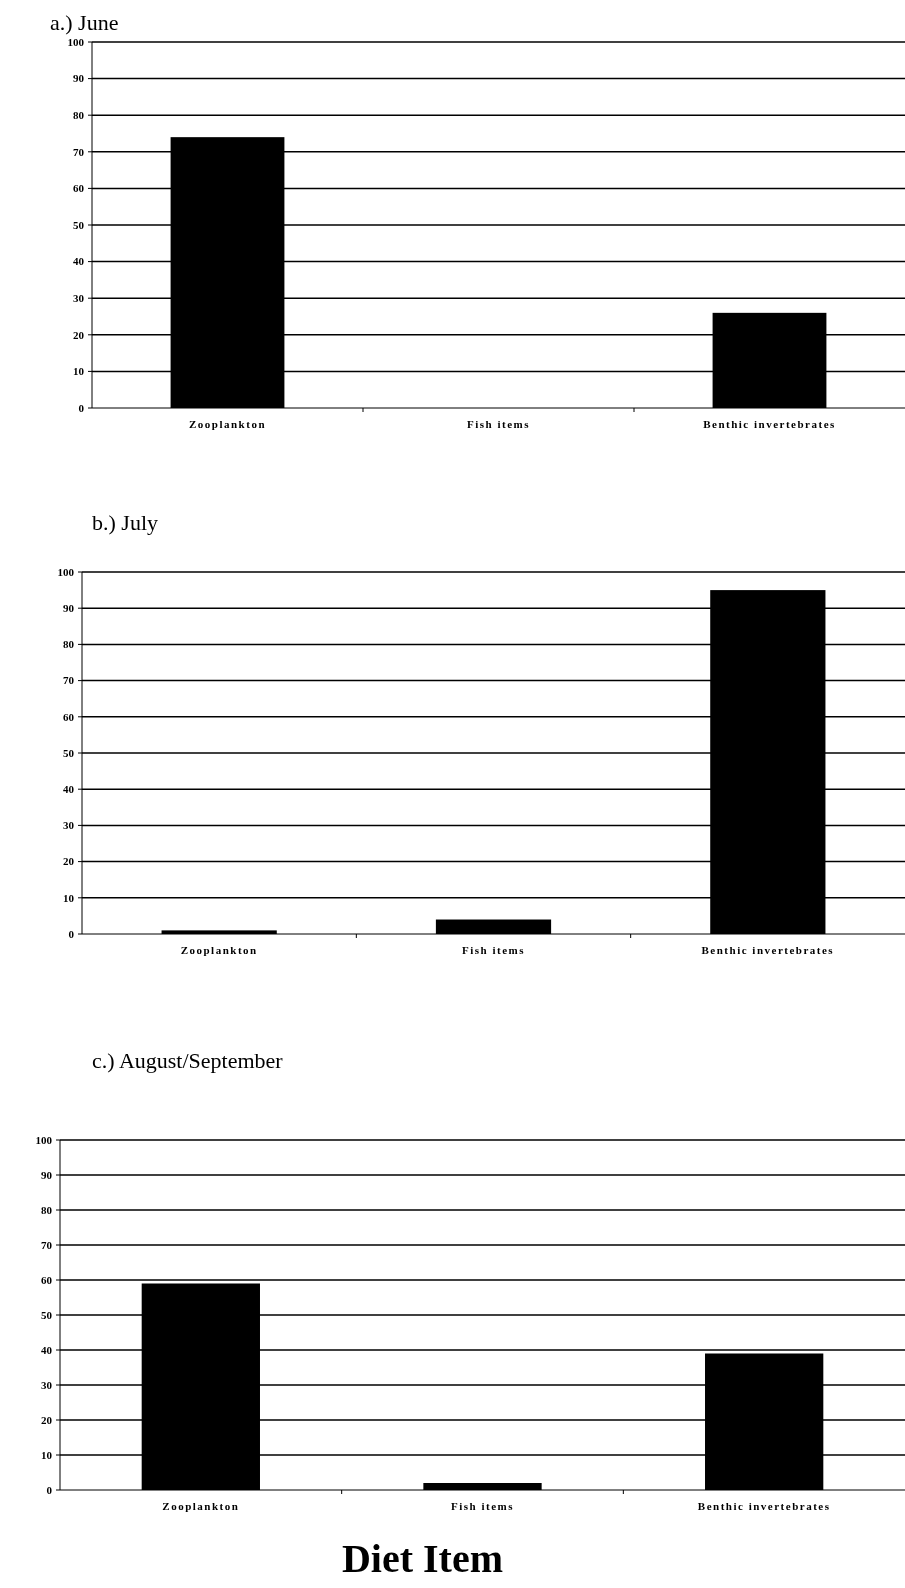  I want to click on chart-title: a.) June, so click(84, 22).